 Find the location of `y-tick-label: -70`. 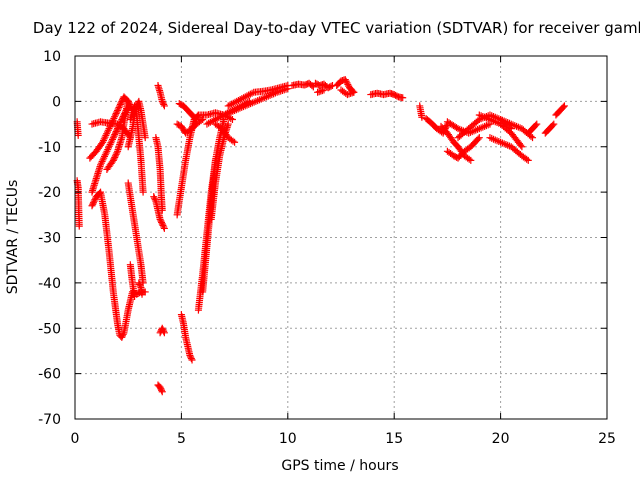

y-tick-label: -70 is located at coordinates (49, 420).